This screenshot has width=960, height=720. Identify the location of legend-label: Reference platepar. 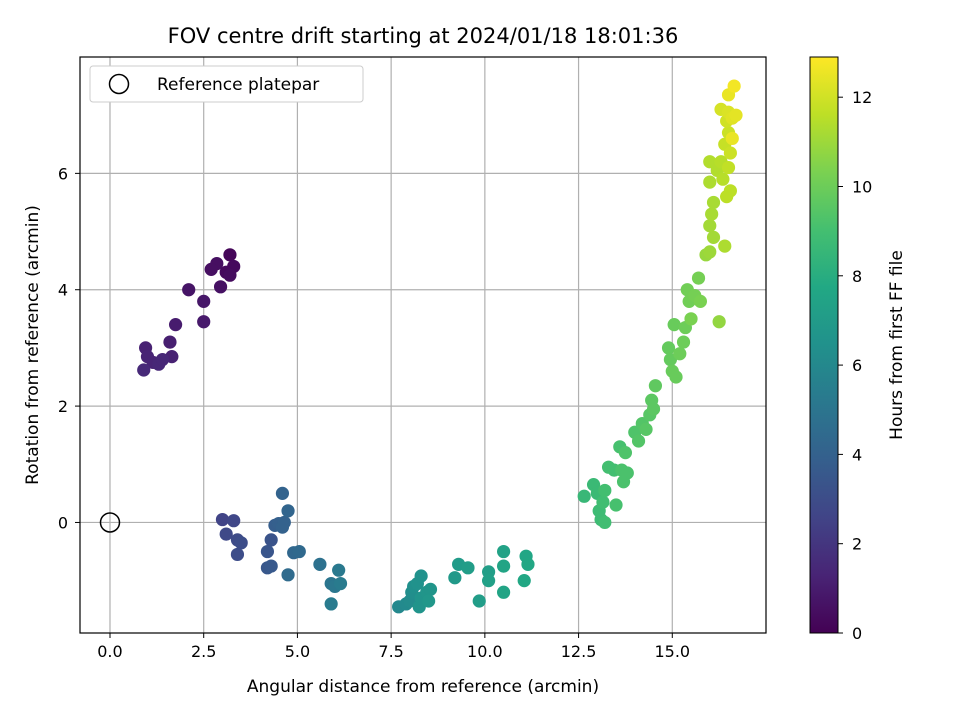
(238, 85).